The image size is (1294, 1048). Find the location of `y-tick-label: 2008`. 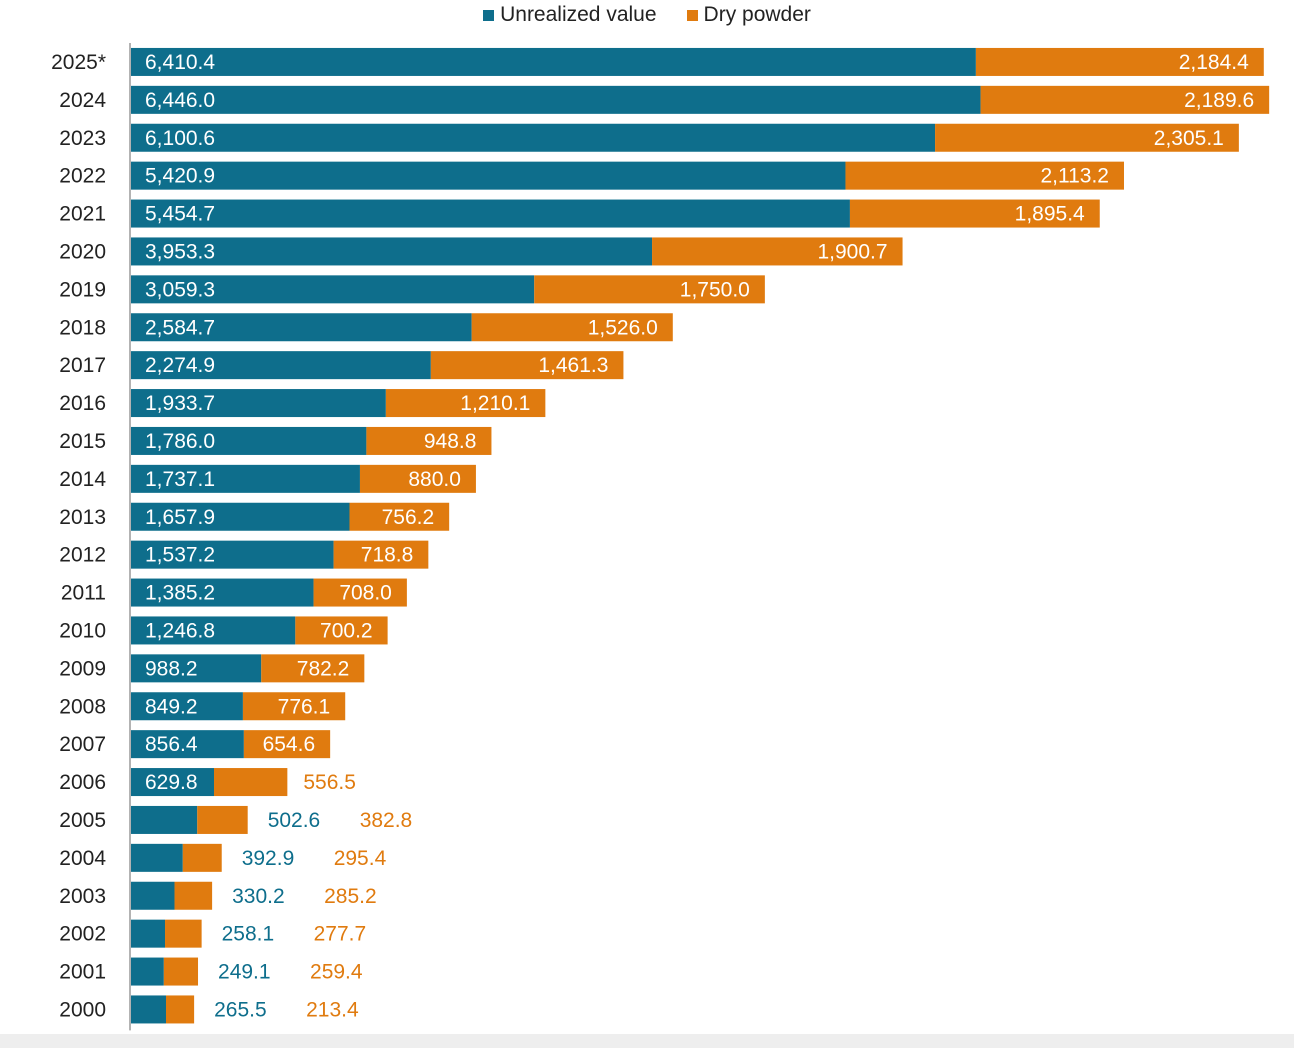

y-tick-label: 2008 is located at coordinates (82, 706).